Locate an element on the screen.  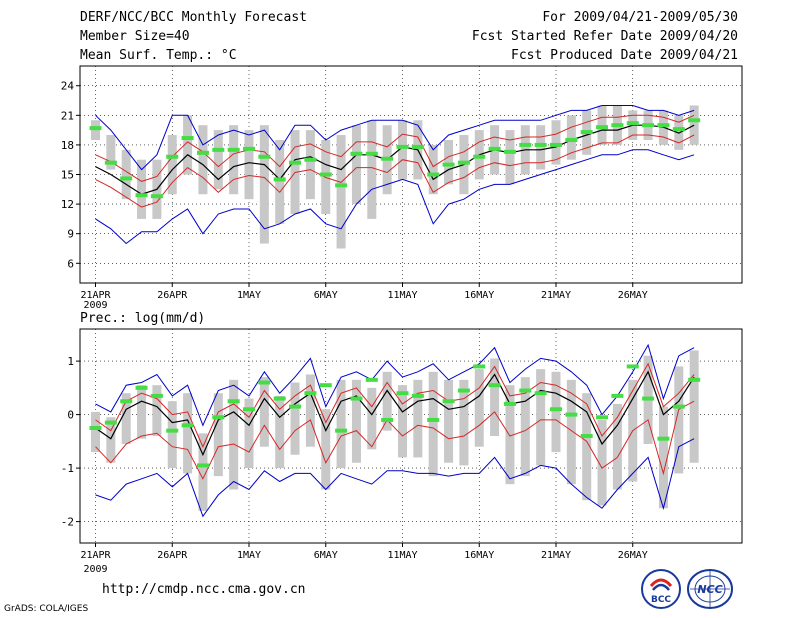
chart-title: DERF/NCC/BCC Monthly Forecast is located at coordinates (193, 17).